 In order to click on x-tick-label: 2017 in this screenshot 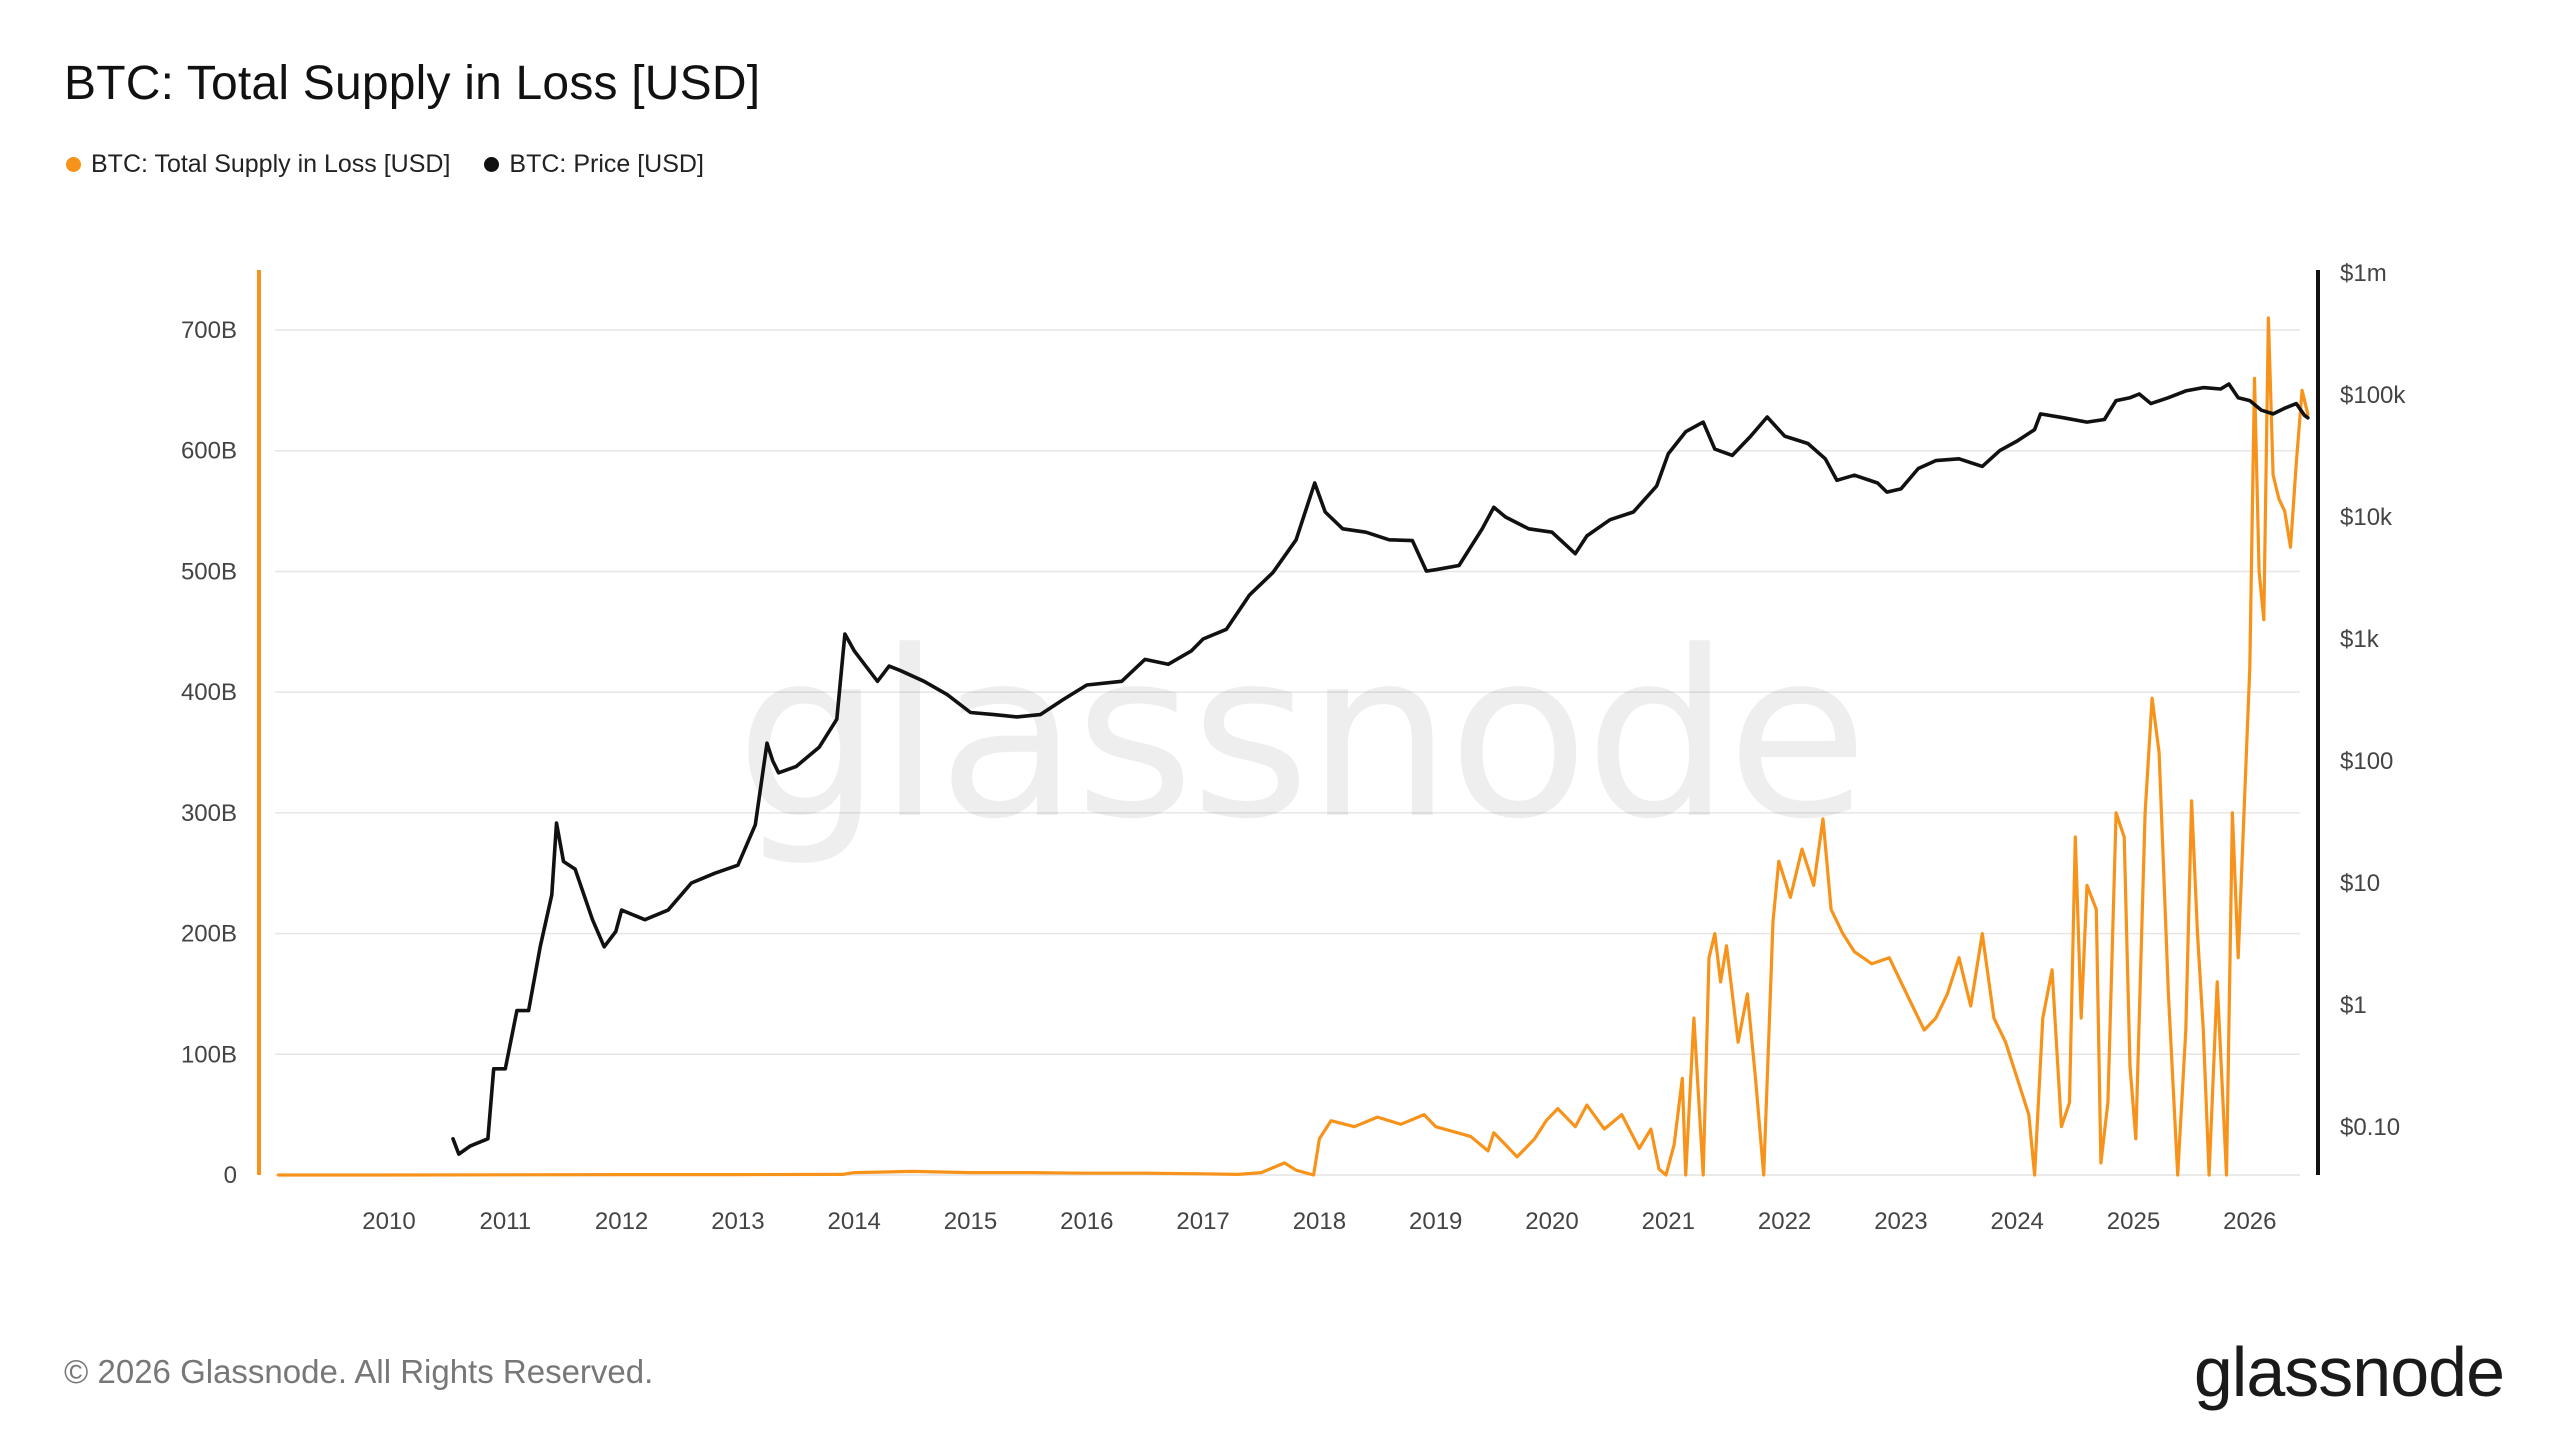, I will do `click(1202, 1221)`.